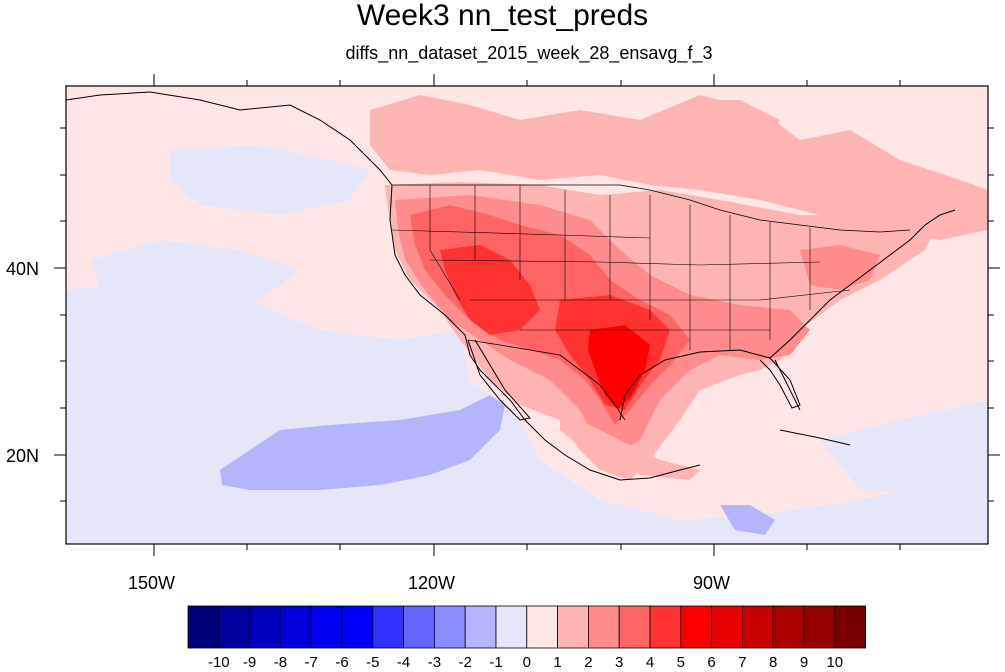  What do you see at coordinates (218, 662) in the screenshot?
I see `colorbar-label: -10` at bounding box center [218, 662].